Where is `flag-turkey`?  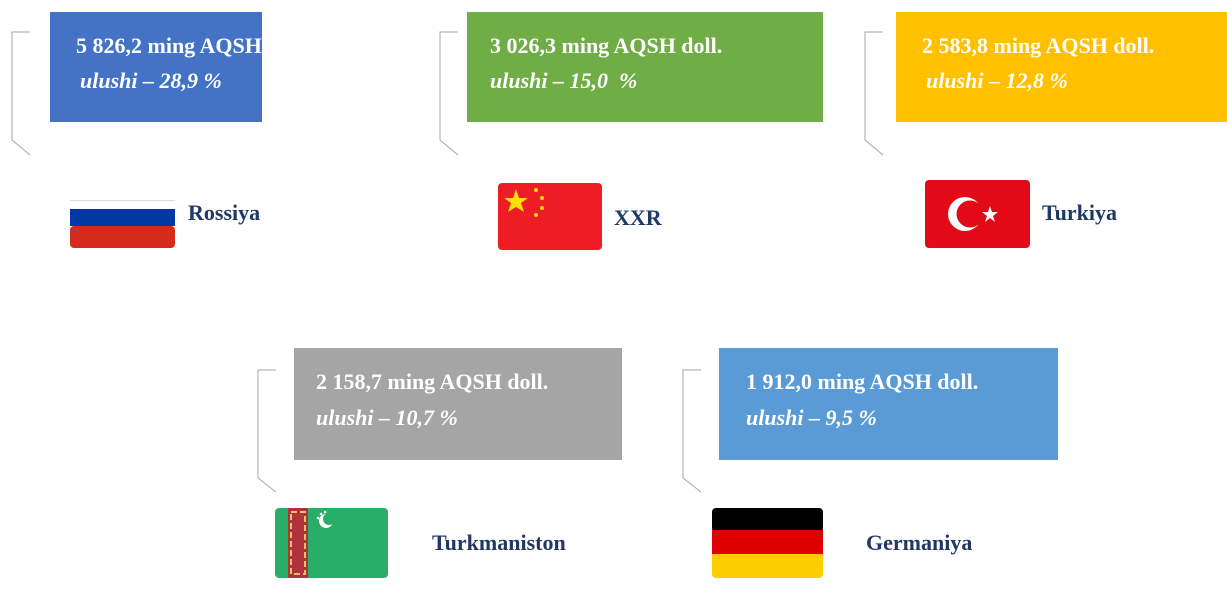
flag-turkey is located at coordinates (977, 214).